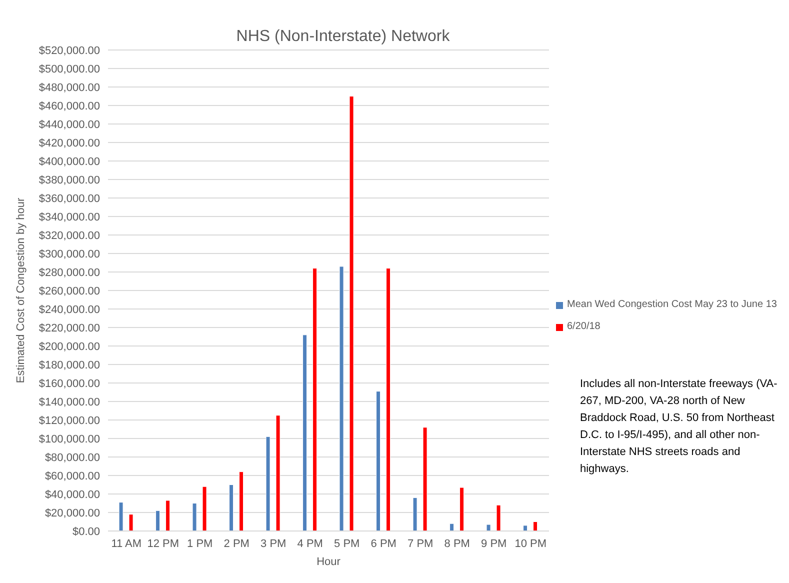 The height and width of the screenshot is (583, 789). Describe the element at coordinates (672, 305) in the screenshot. I see `legend-label: Mean Wed Congestion Cost May 23 to June 13` at that location.